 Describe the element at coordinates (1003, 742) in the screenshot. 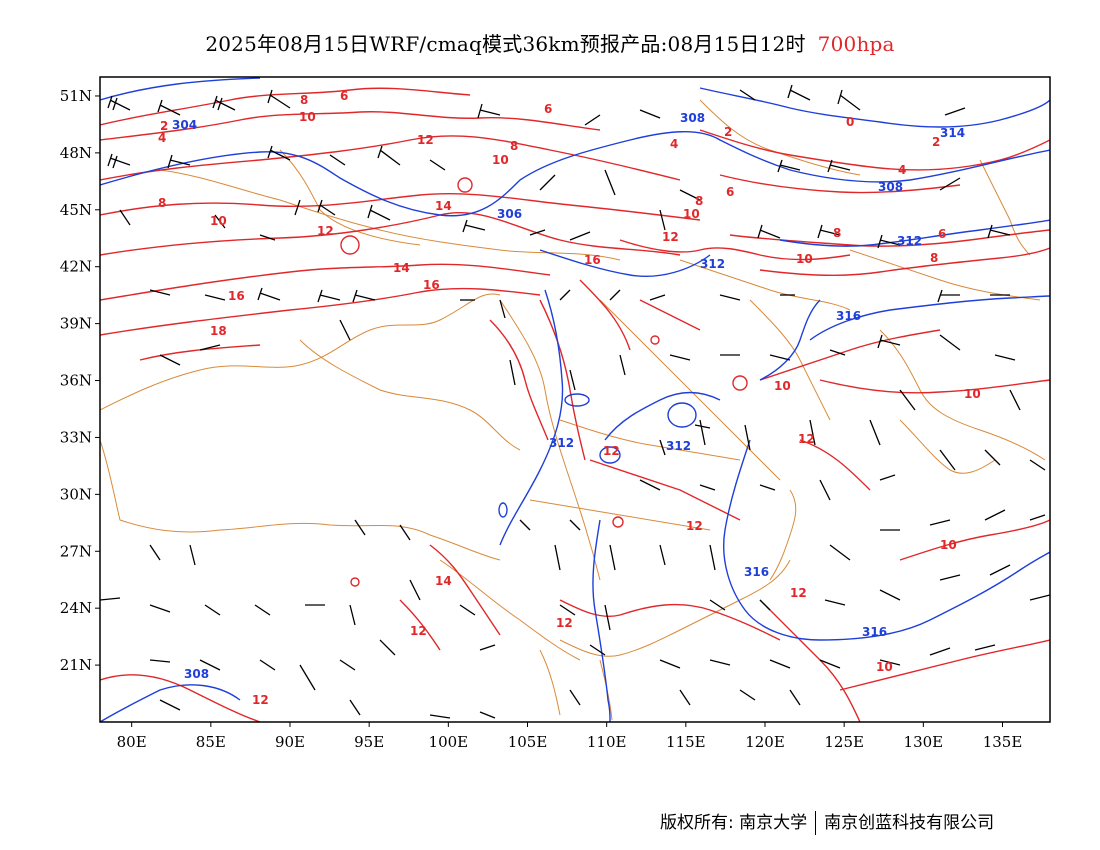

I see `lon-tick-label: 135E` at that location.